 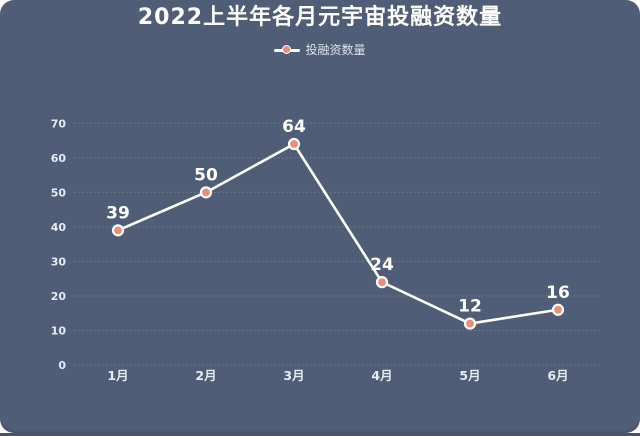 What do you see at coordinates (293, 375) in the screenshot?
I see `x-axis-tick-label: 3月` at bounding box center [293, 375].